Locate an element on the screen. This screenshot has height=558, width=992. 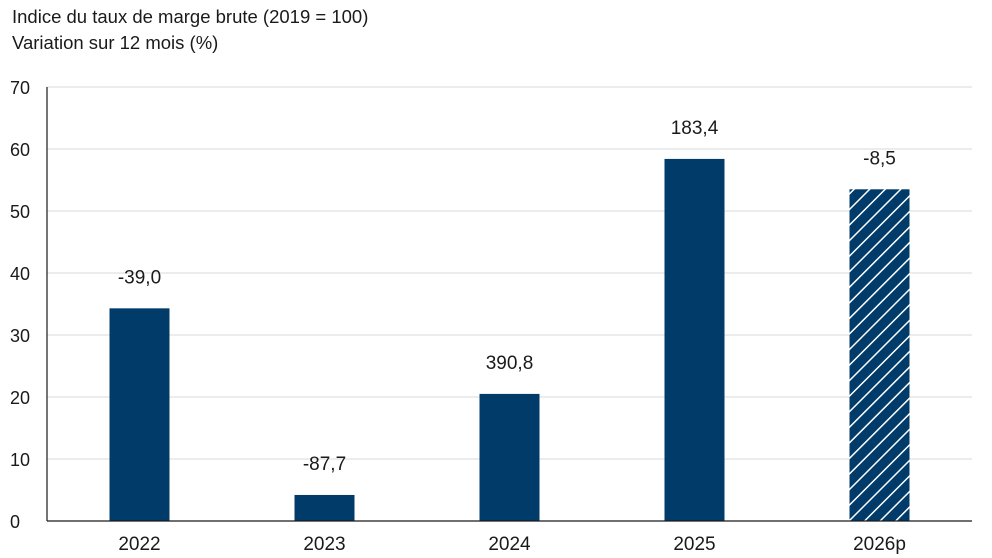
bar-2022 is located at coordinates (139, 414).